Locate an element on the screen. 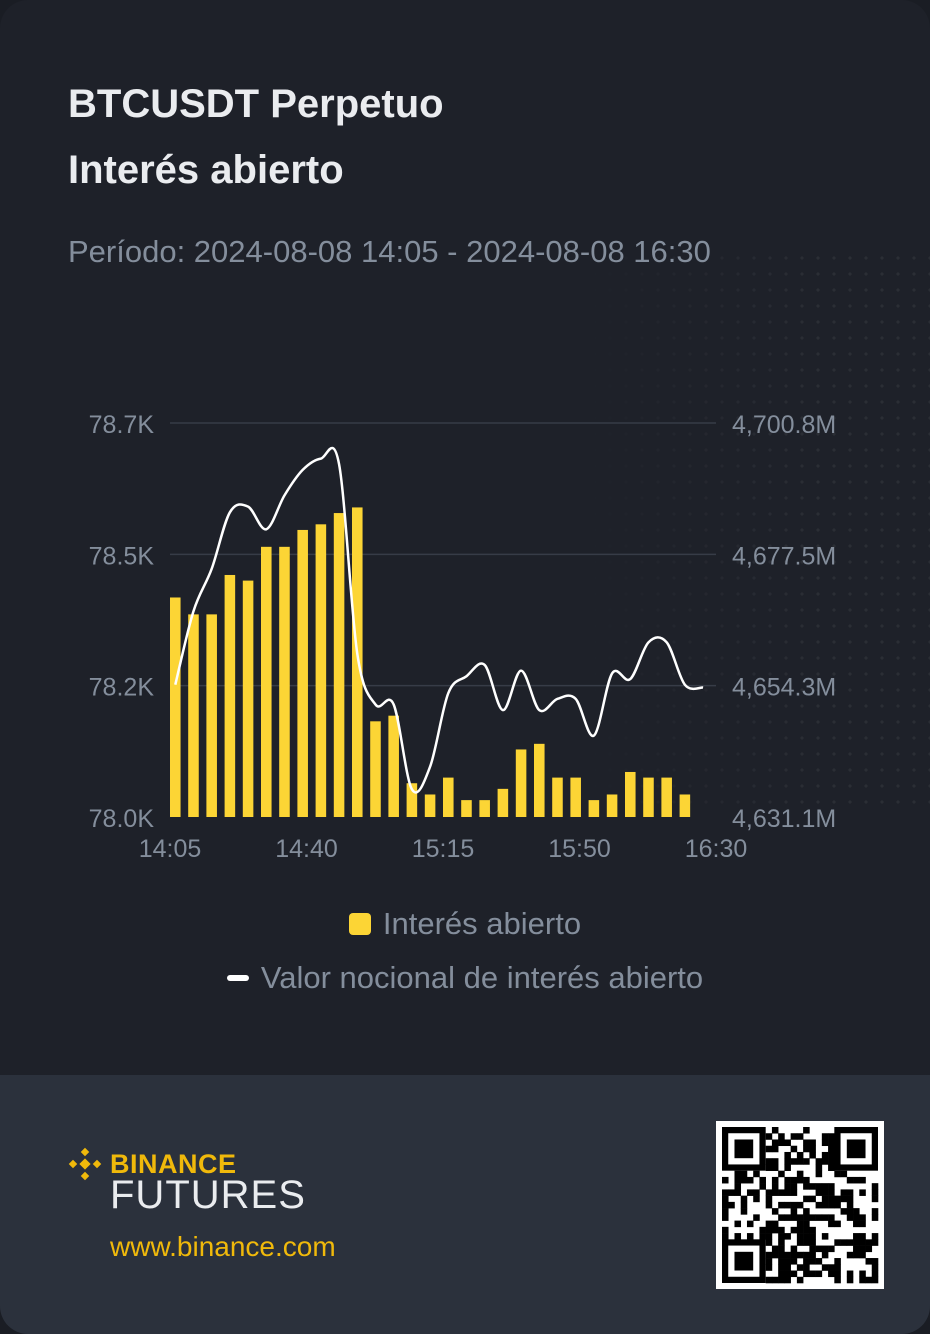 This screenshot has height=1334, width=930. binance-logo: BINANCE is located at coordinates (152, 1164).